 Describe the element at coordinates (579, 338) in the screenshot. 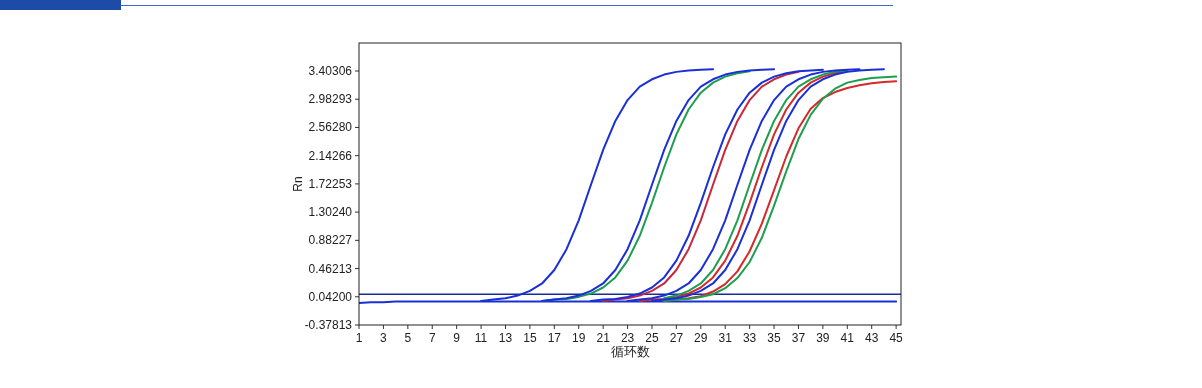

I see `x-tick-label: 19` at that location.